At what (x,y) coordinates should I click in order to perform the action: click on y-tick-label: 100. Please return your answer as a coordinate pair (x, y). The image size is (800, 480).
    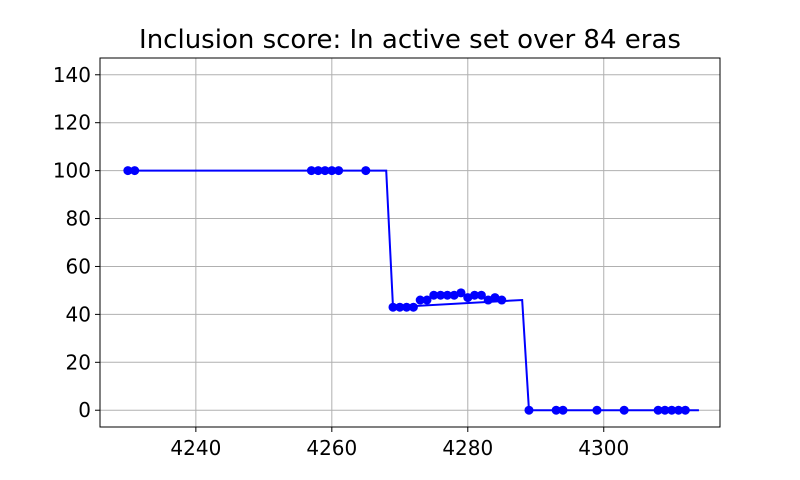
    Looking at the image, I should click on (72, 171).